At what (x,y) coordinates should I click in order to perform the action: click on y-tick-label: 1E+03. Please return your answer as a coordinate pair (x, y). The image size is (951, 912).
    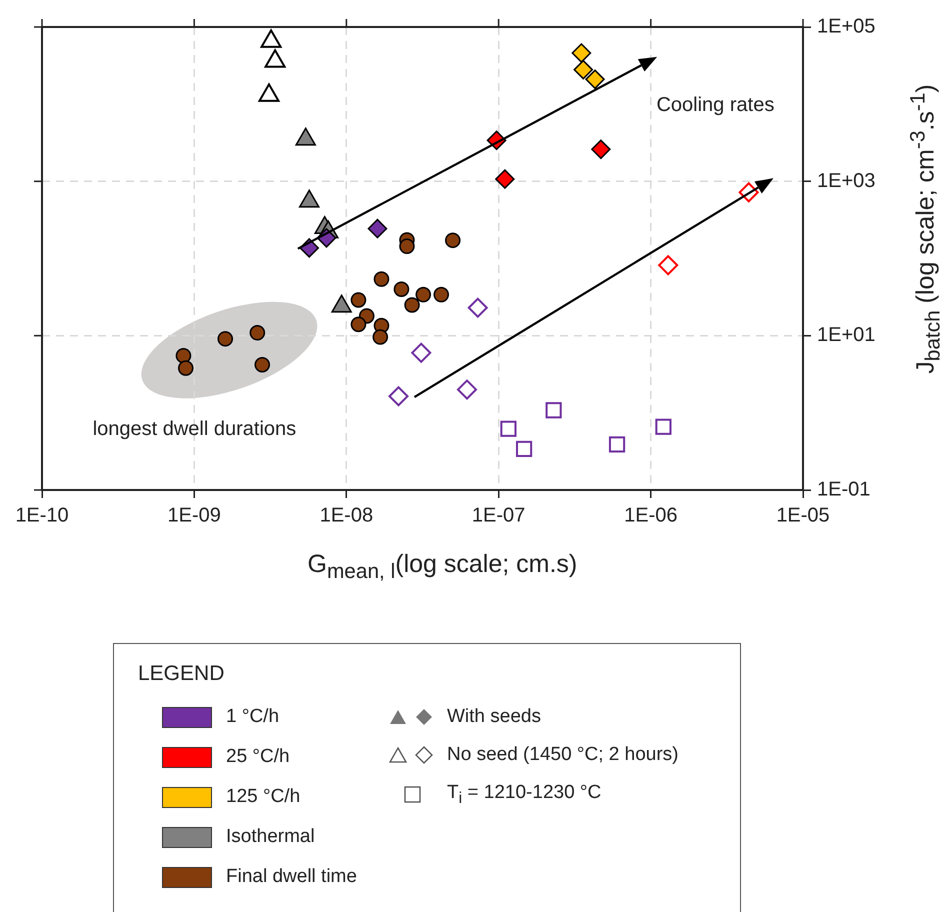
    Looking at the image, I should click on (846, 181).